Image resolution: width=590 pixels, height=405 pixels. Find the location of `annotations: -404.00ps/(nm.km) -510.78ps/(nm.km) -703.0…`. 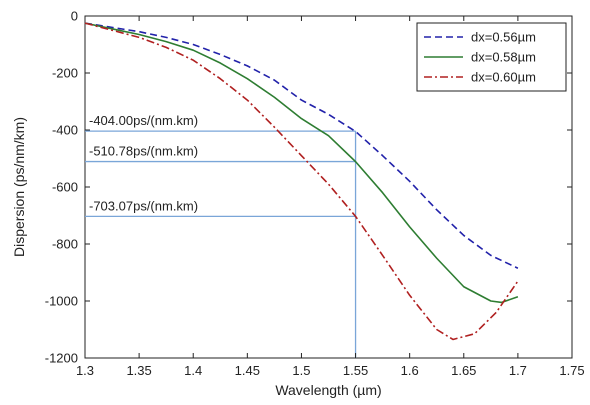

annotations: -404.00ps/(nm.km) -510.78ps/(nm.km) -703.0… is located at coordinates (143, 163).